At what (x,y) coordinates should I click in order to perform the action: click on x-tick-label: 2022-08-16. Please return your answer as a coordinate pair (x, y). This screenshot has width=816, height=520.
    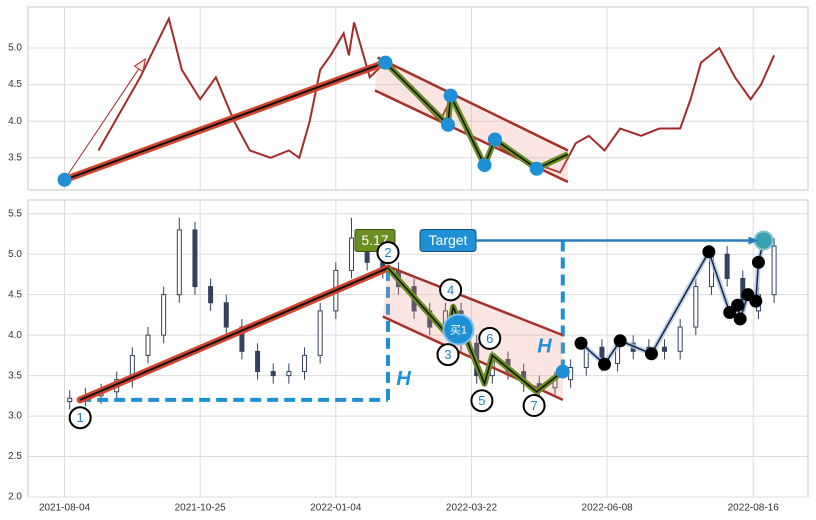
    Looking at the image, I should click on (754, 508).